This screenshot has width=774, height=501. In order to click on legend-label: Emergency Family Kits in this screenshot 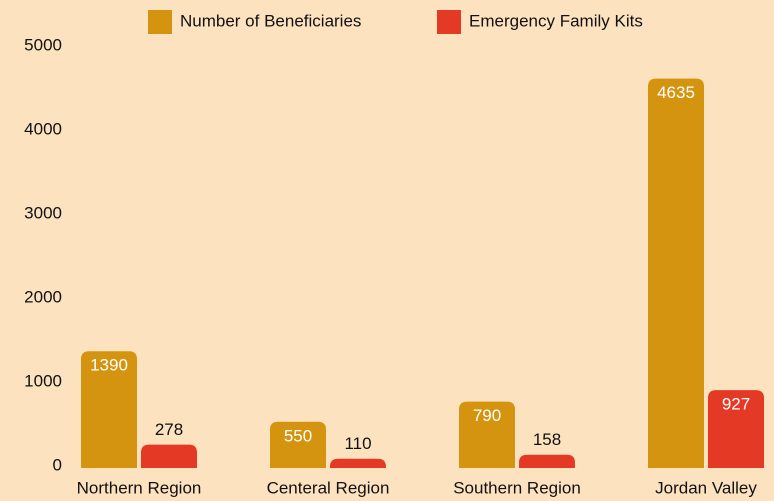, I will do `click(556, 20)`.